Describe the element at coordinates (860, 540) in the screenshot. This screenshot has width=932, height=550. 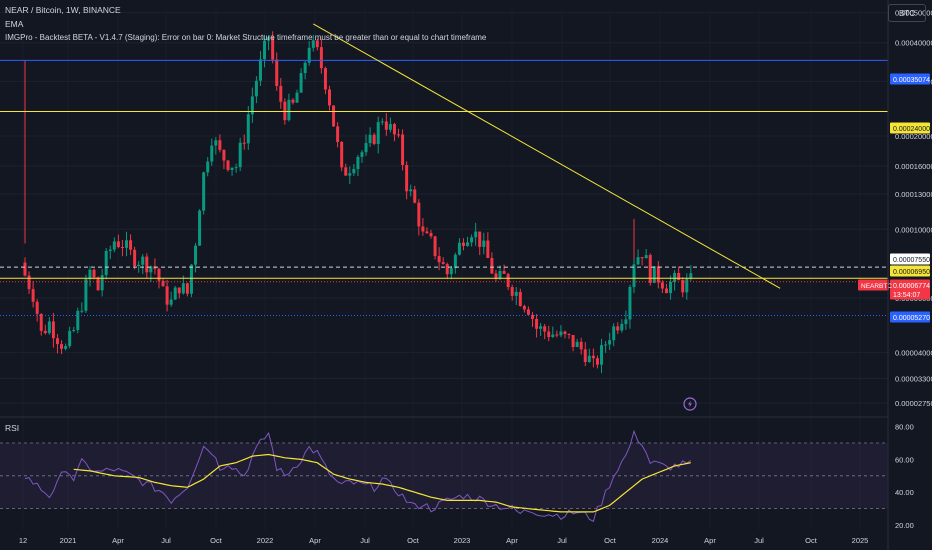
I see `time-tick-label: 2025` at that location.